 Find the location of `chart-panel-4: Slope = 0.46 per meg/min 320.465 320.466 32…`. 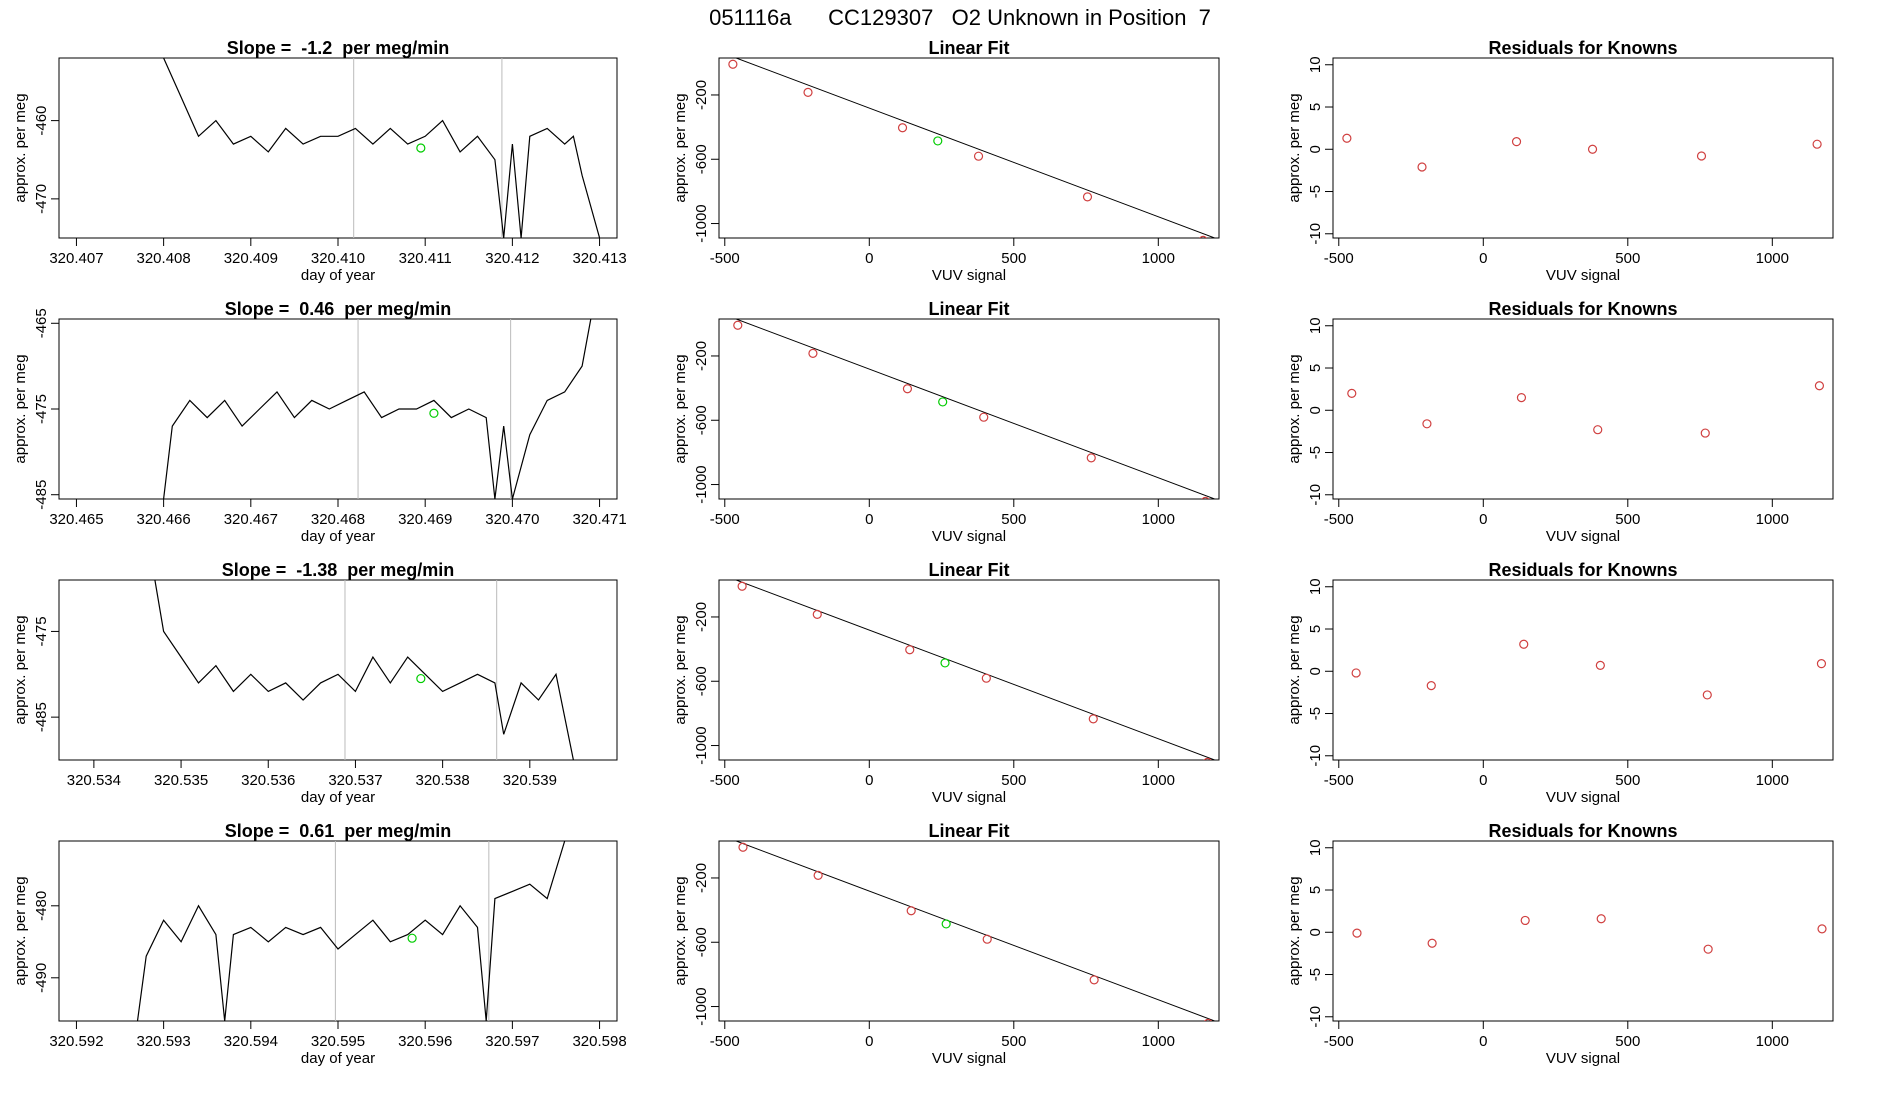

chart-panel-4: Slope = 0.46 per meg/min 320.465 320.466 32… is located at coordinates (319, 422).